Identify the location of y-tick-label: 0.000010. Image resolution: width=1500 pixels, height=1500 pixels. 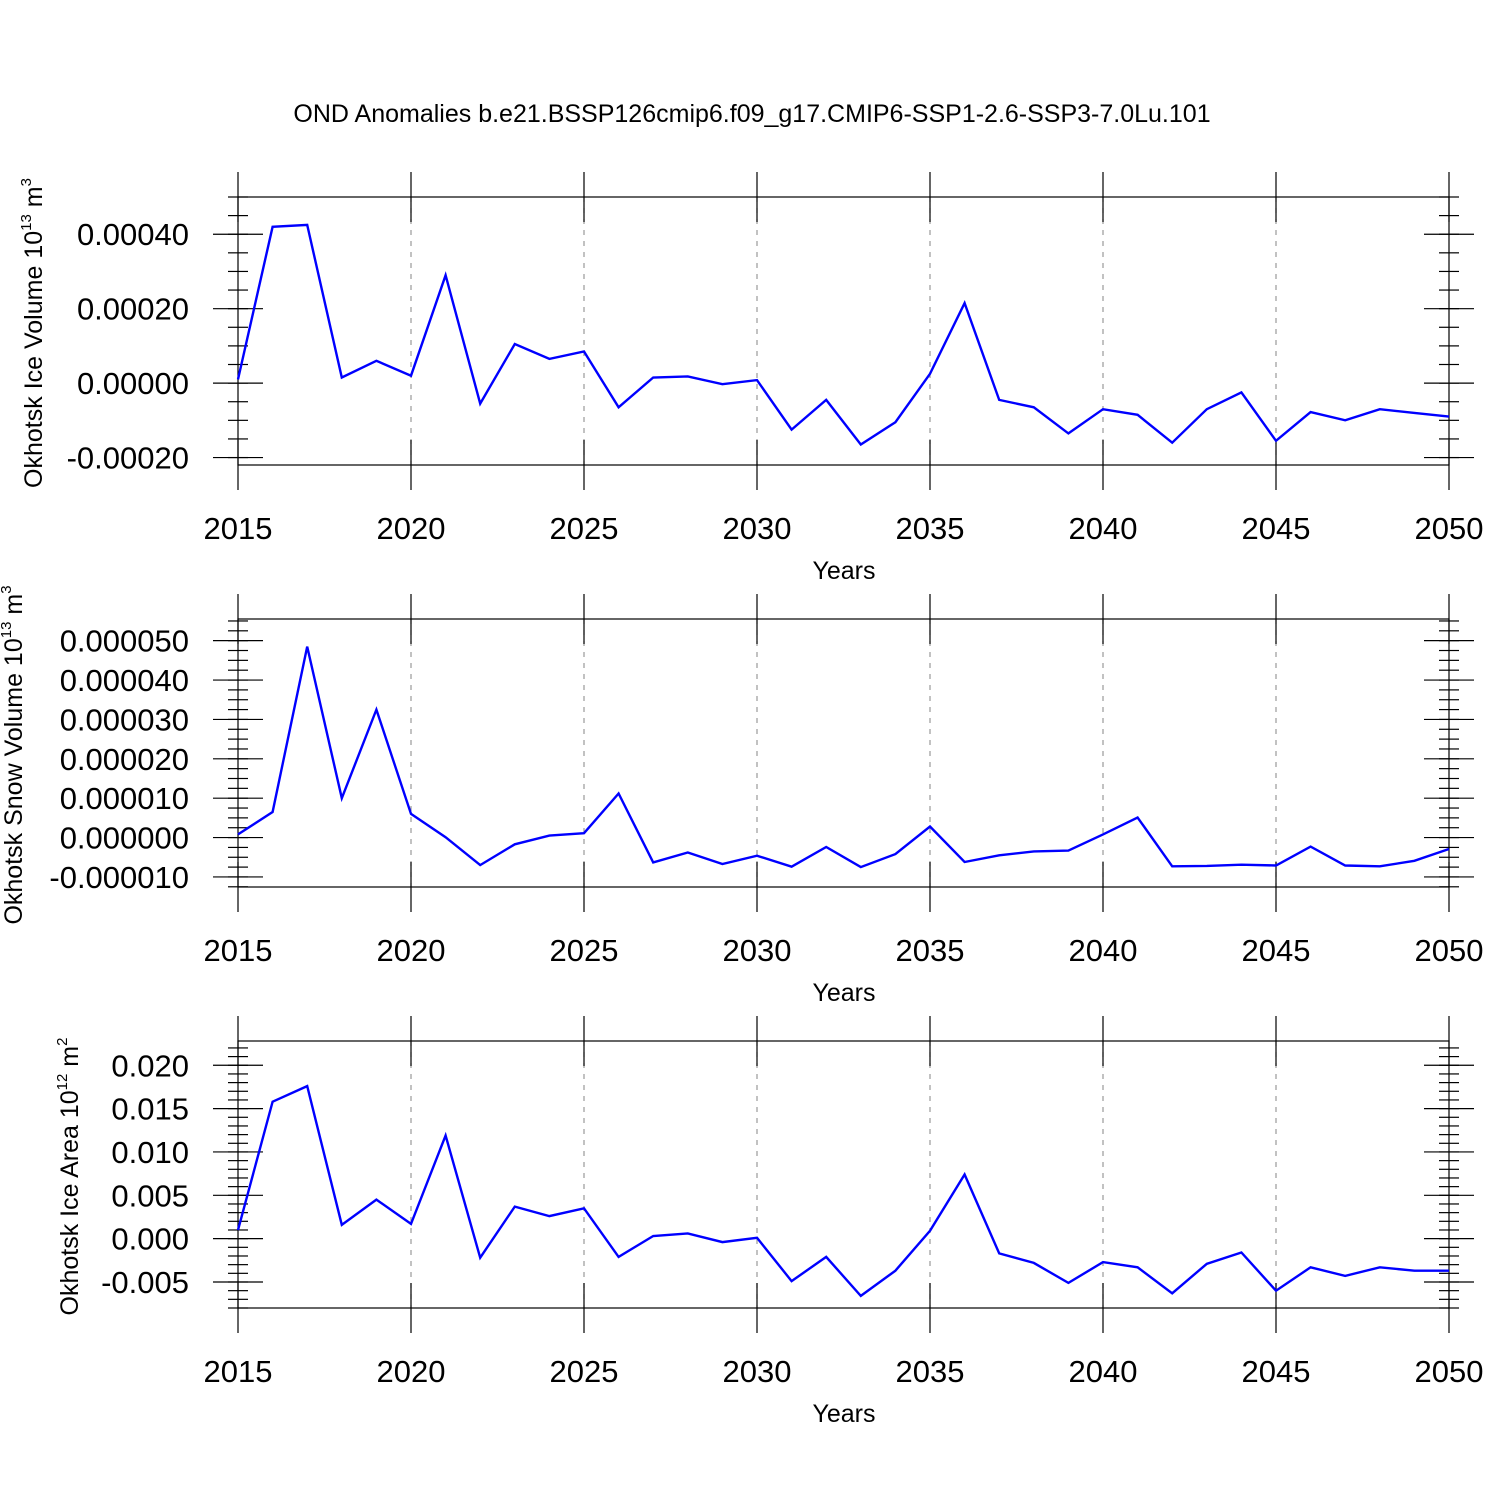
(124, 798).